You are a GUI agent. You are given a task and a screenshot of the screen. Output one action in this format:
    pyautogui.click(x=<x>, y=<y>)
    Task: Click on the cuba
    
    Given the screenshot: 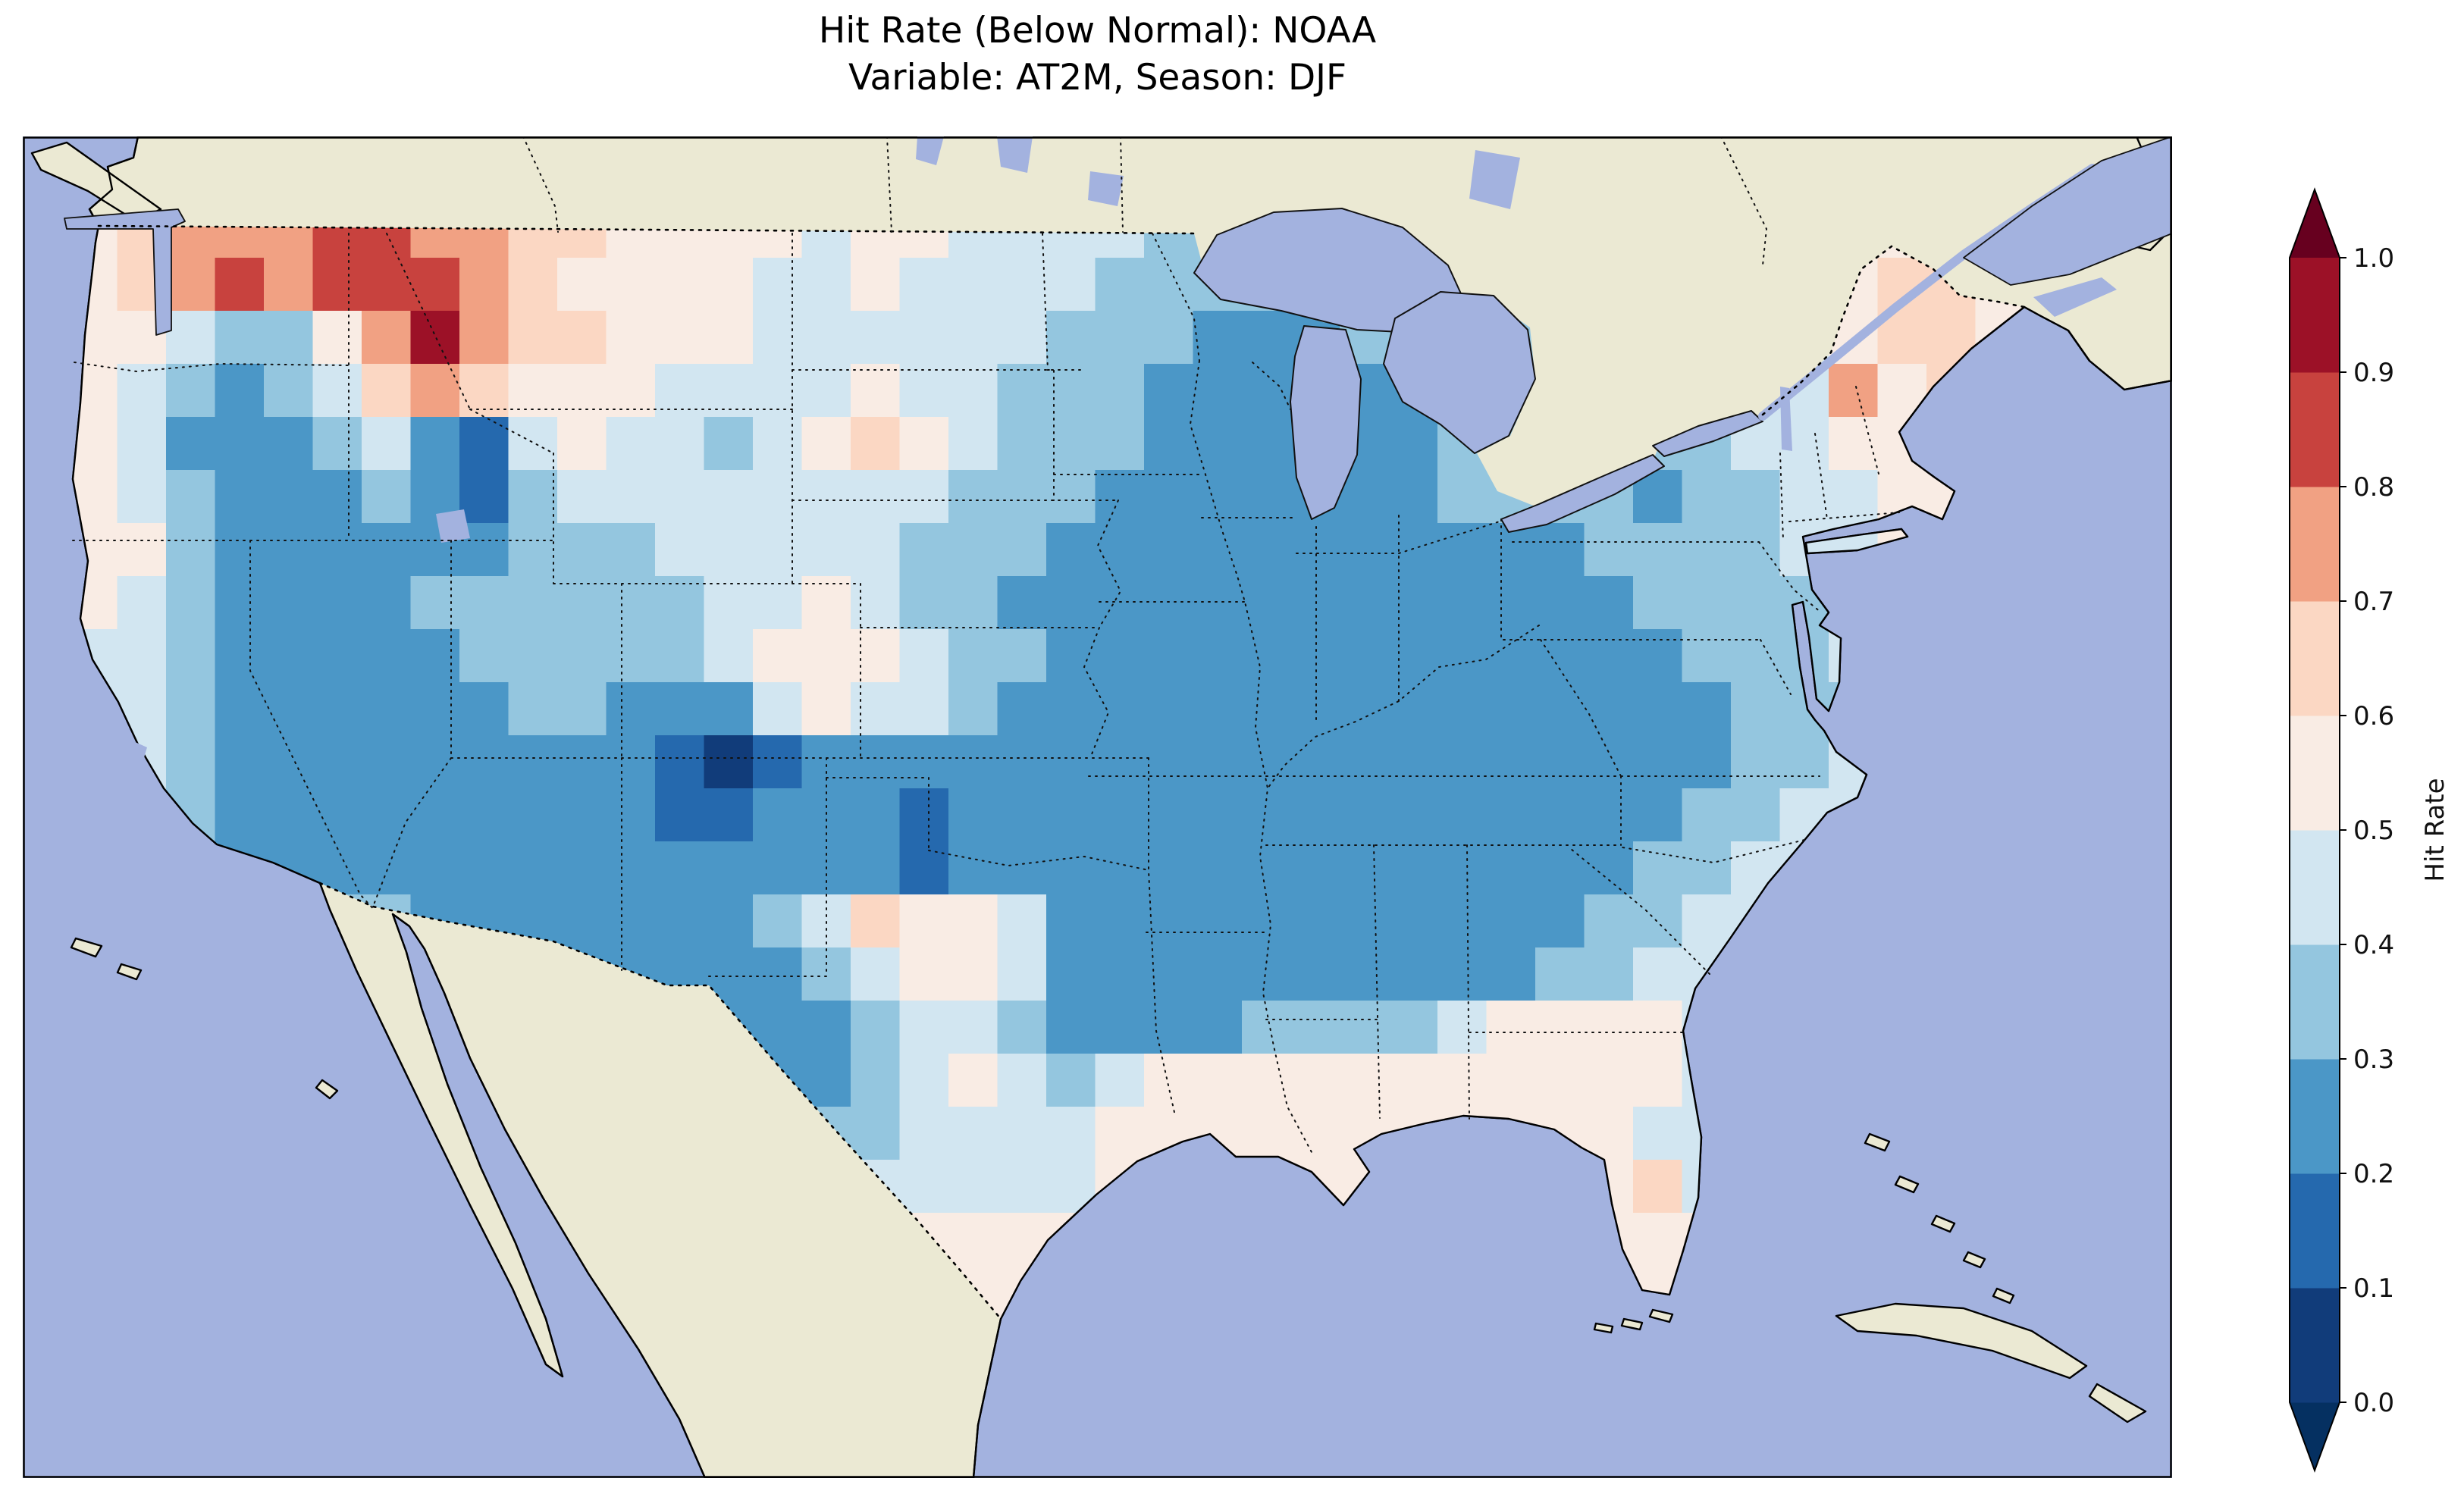 What is the action you would take?
    pyautogui.click(x=1962, y=1341)
    